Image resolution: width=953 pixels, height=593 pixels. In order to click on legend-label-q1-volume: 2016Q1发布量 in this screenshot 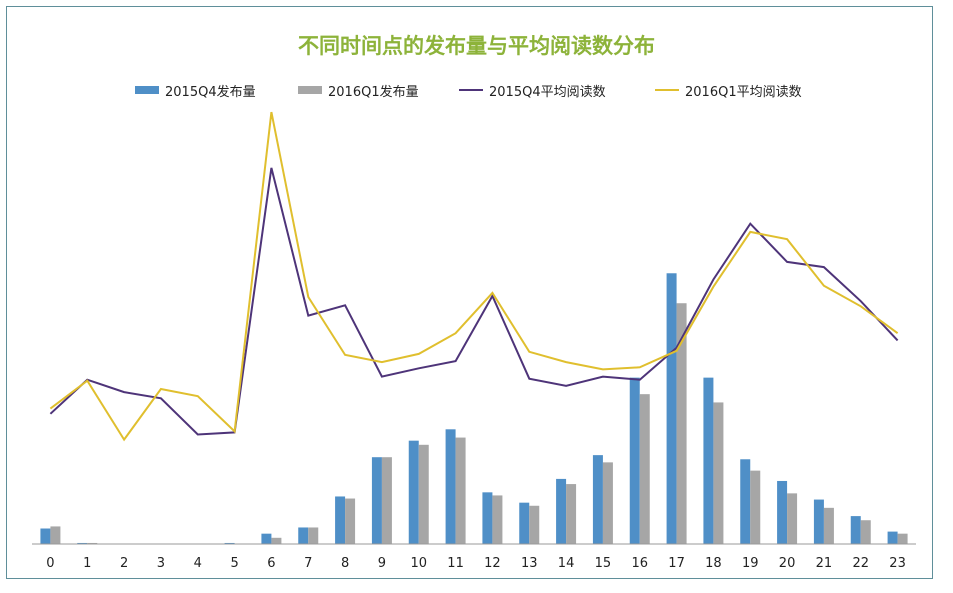, I will do `click(373, 92)`.